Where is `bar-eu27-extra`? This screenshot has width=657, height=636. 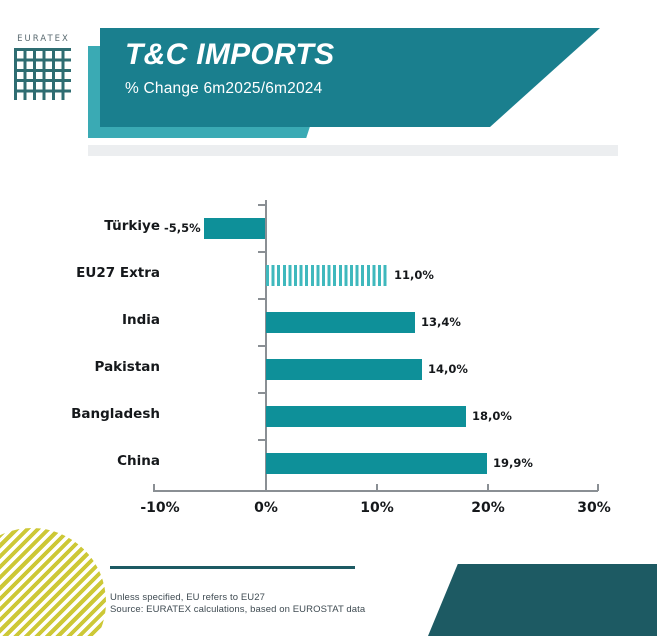
bar-eu27-extra is located at coordinates (327, 275).